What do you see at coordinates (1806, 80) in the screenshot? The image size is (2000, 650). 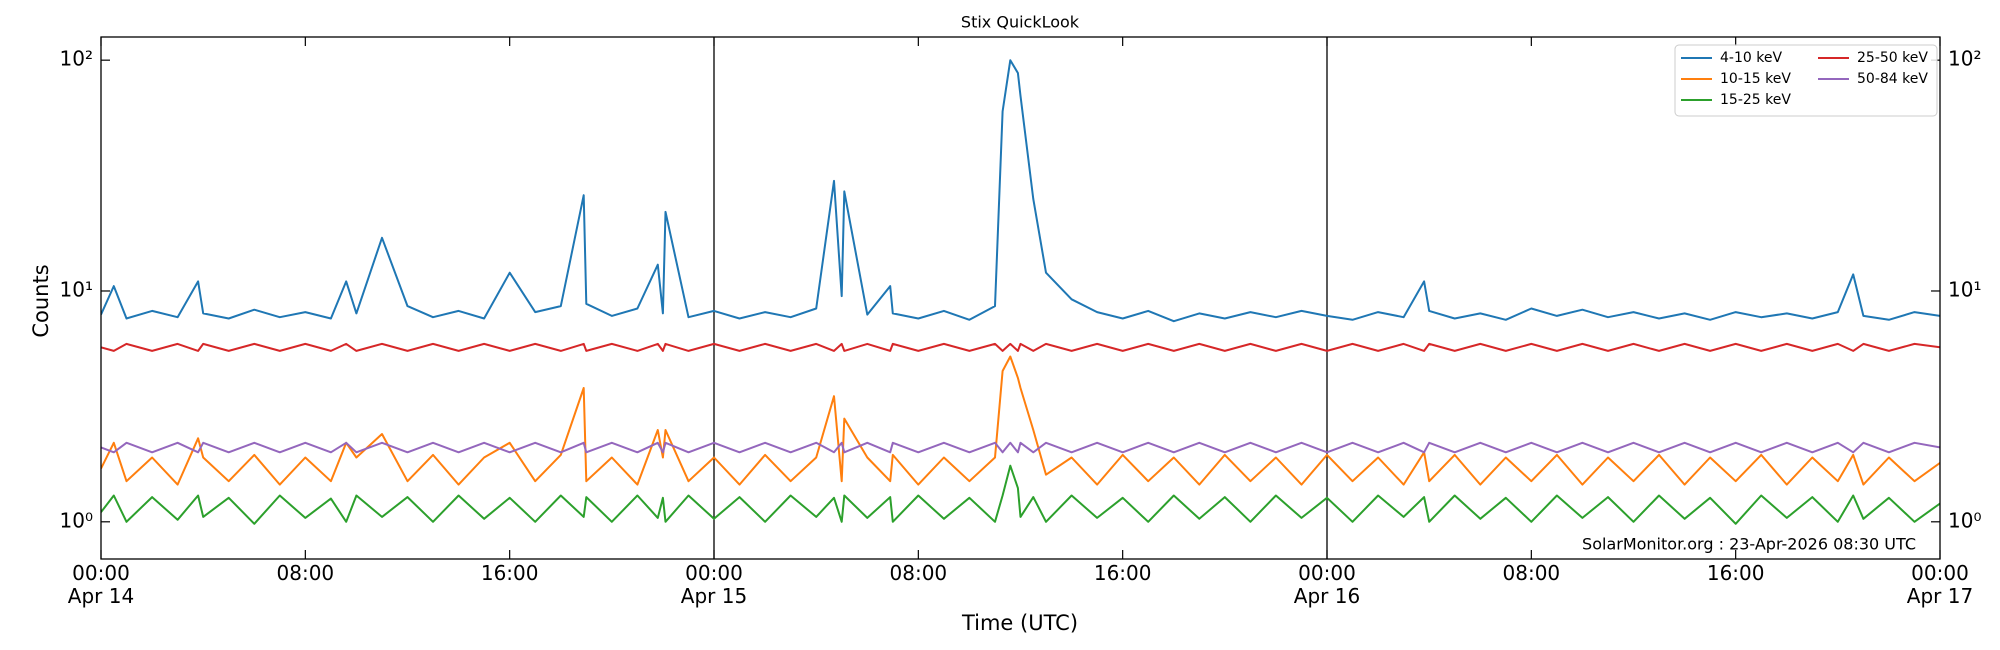 I see `legend-box` at bounding box center [1806, 80].